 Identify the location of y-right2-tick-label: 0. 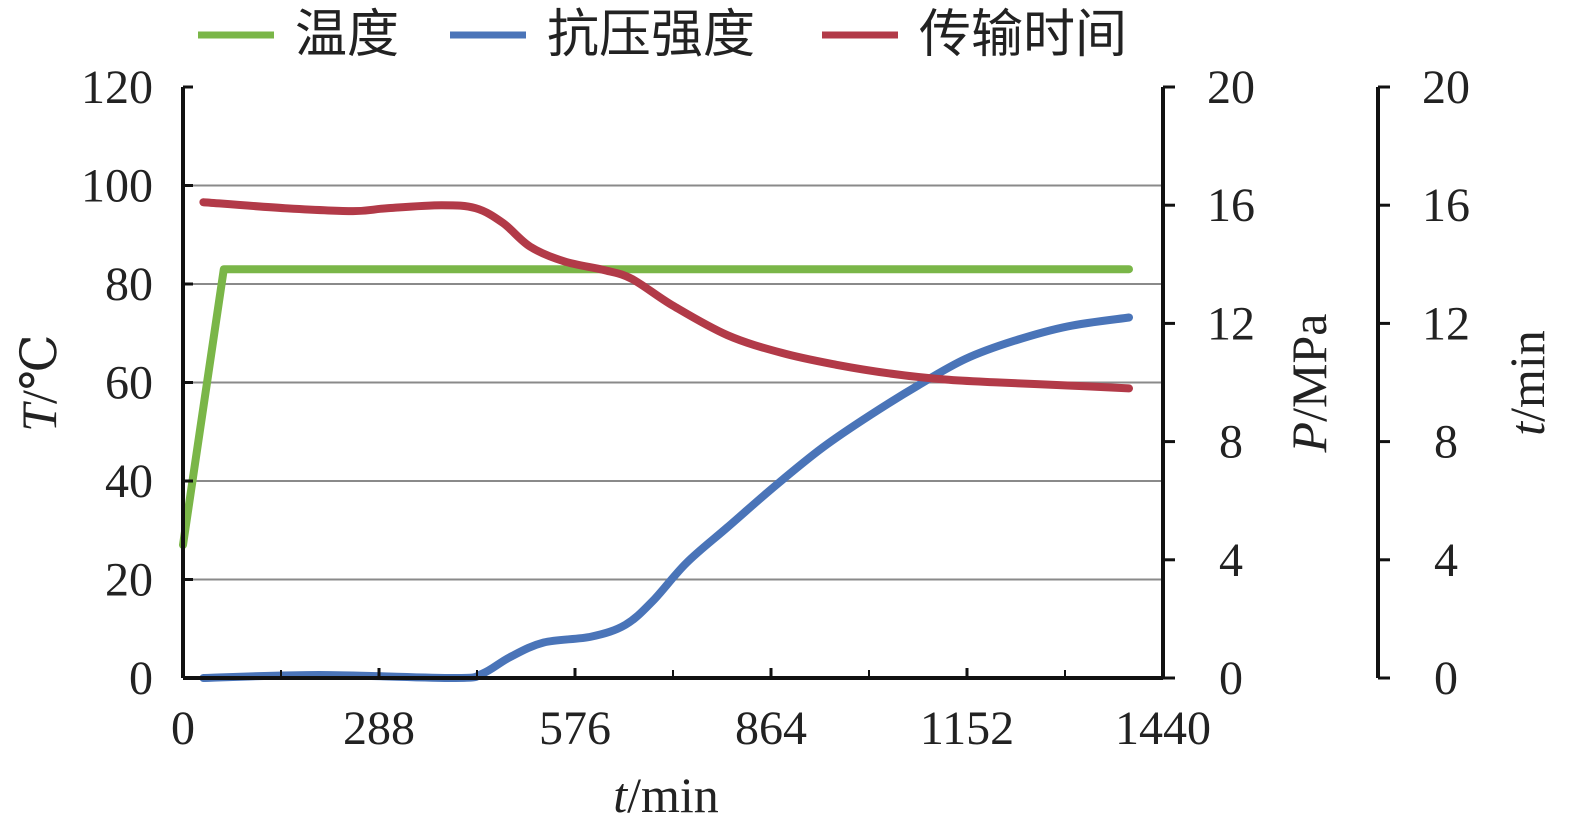
(1446, 678).